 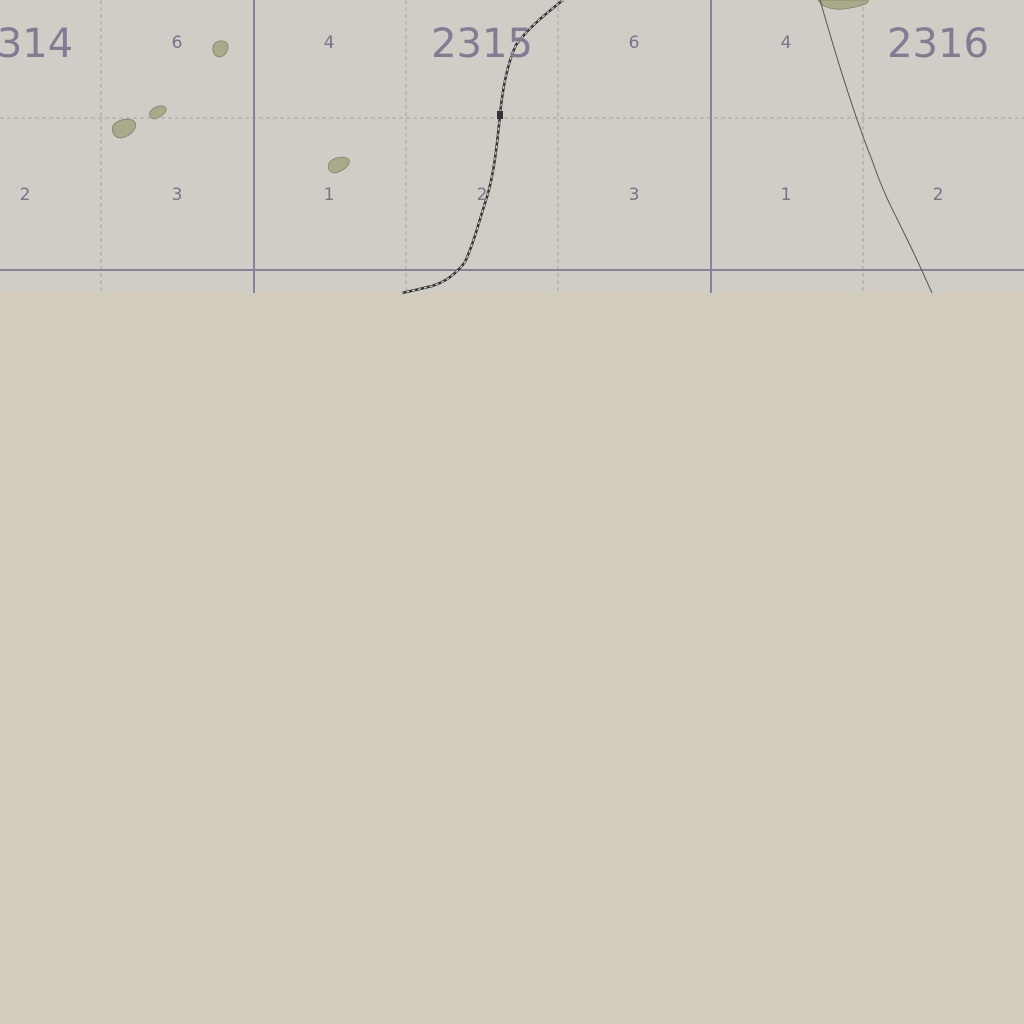 What do you see at coordinates (36, 44) in the screenshot?
I see `sheet-label: 314` at bounding box center [36, 44].